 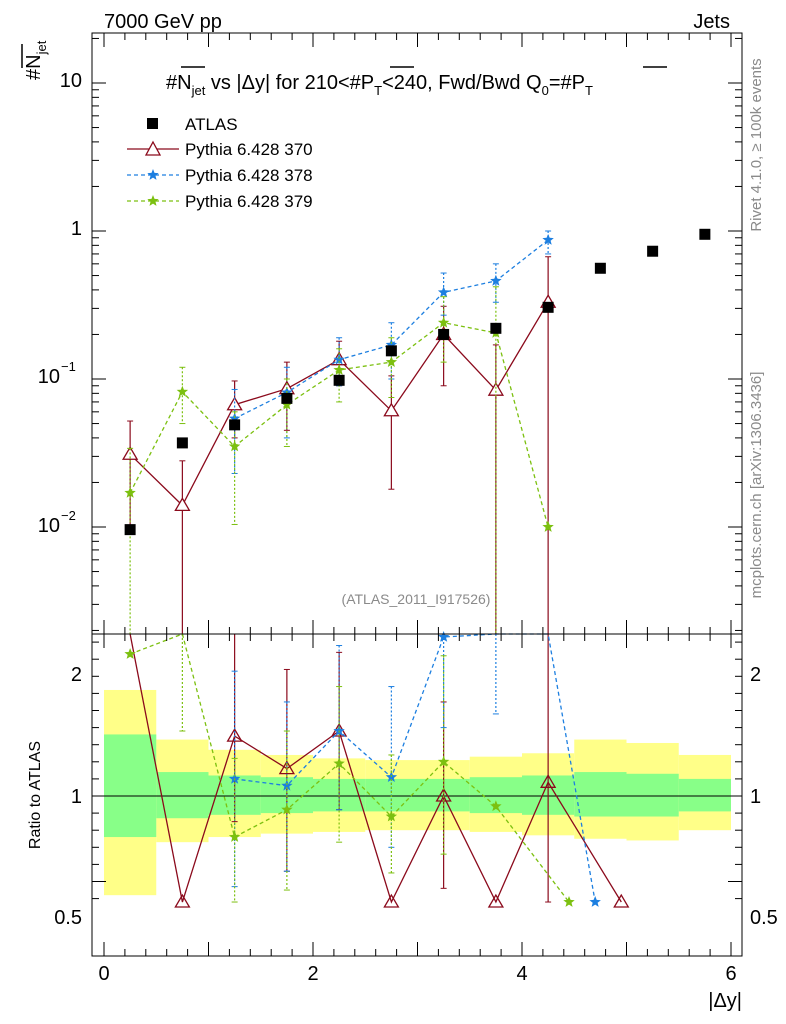 What do you see at coordinates (152, 123) in the screenshot?
I see `legend-marker-atlas` at bounding box center [152, 123].